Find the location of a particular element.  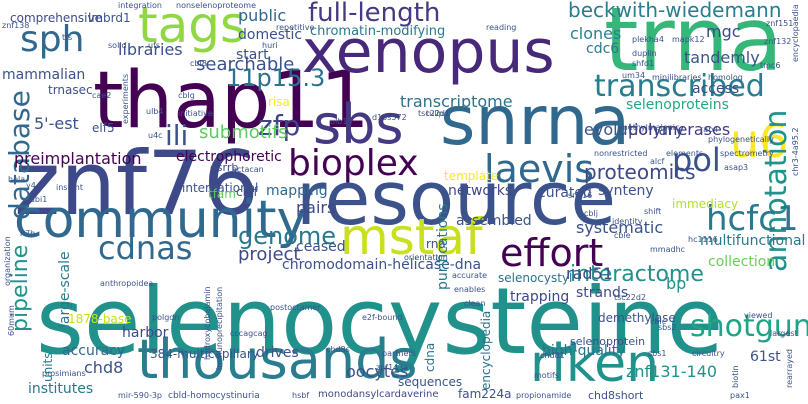

word-community: community is located at coordinates (161, 220).